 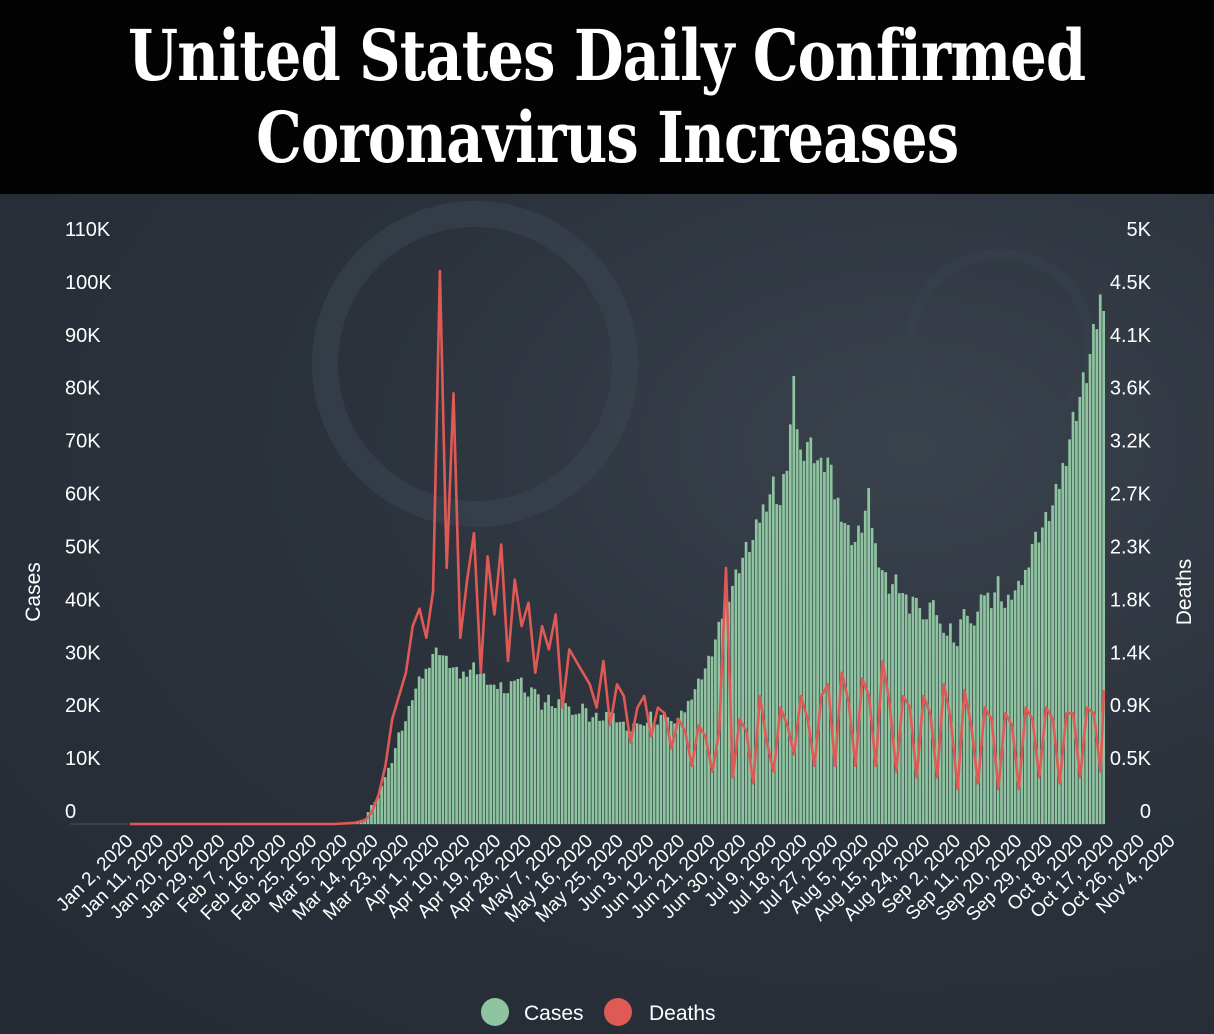 What do you see at coordinates (83, 600) in the screenshot?
I see `y-tick-label: 40K` at bounding box center [83, 600].